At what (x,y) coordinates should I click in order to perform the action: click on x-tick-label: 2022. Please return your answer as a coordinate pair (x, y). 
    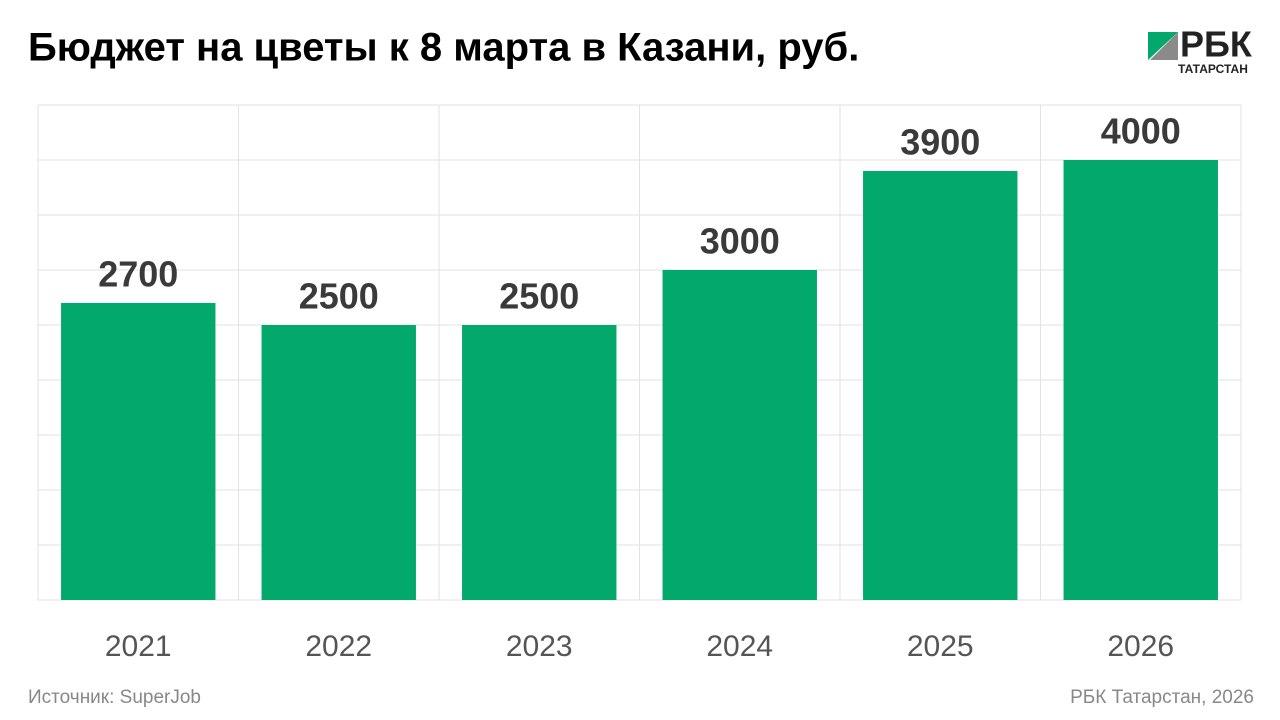
    Looking at the image, I should click on (338, 646).